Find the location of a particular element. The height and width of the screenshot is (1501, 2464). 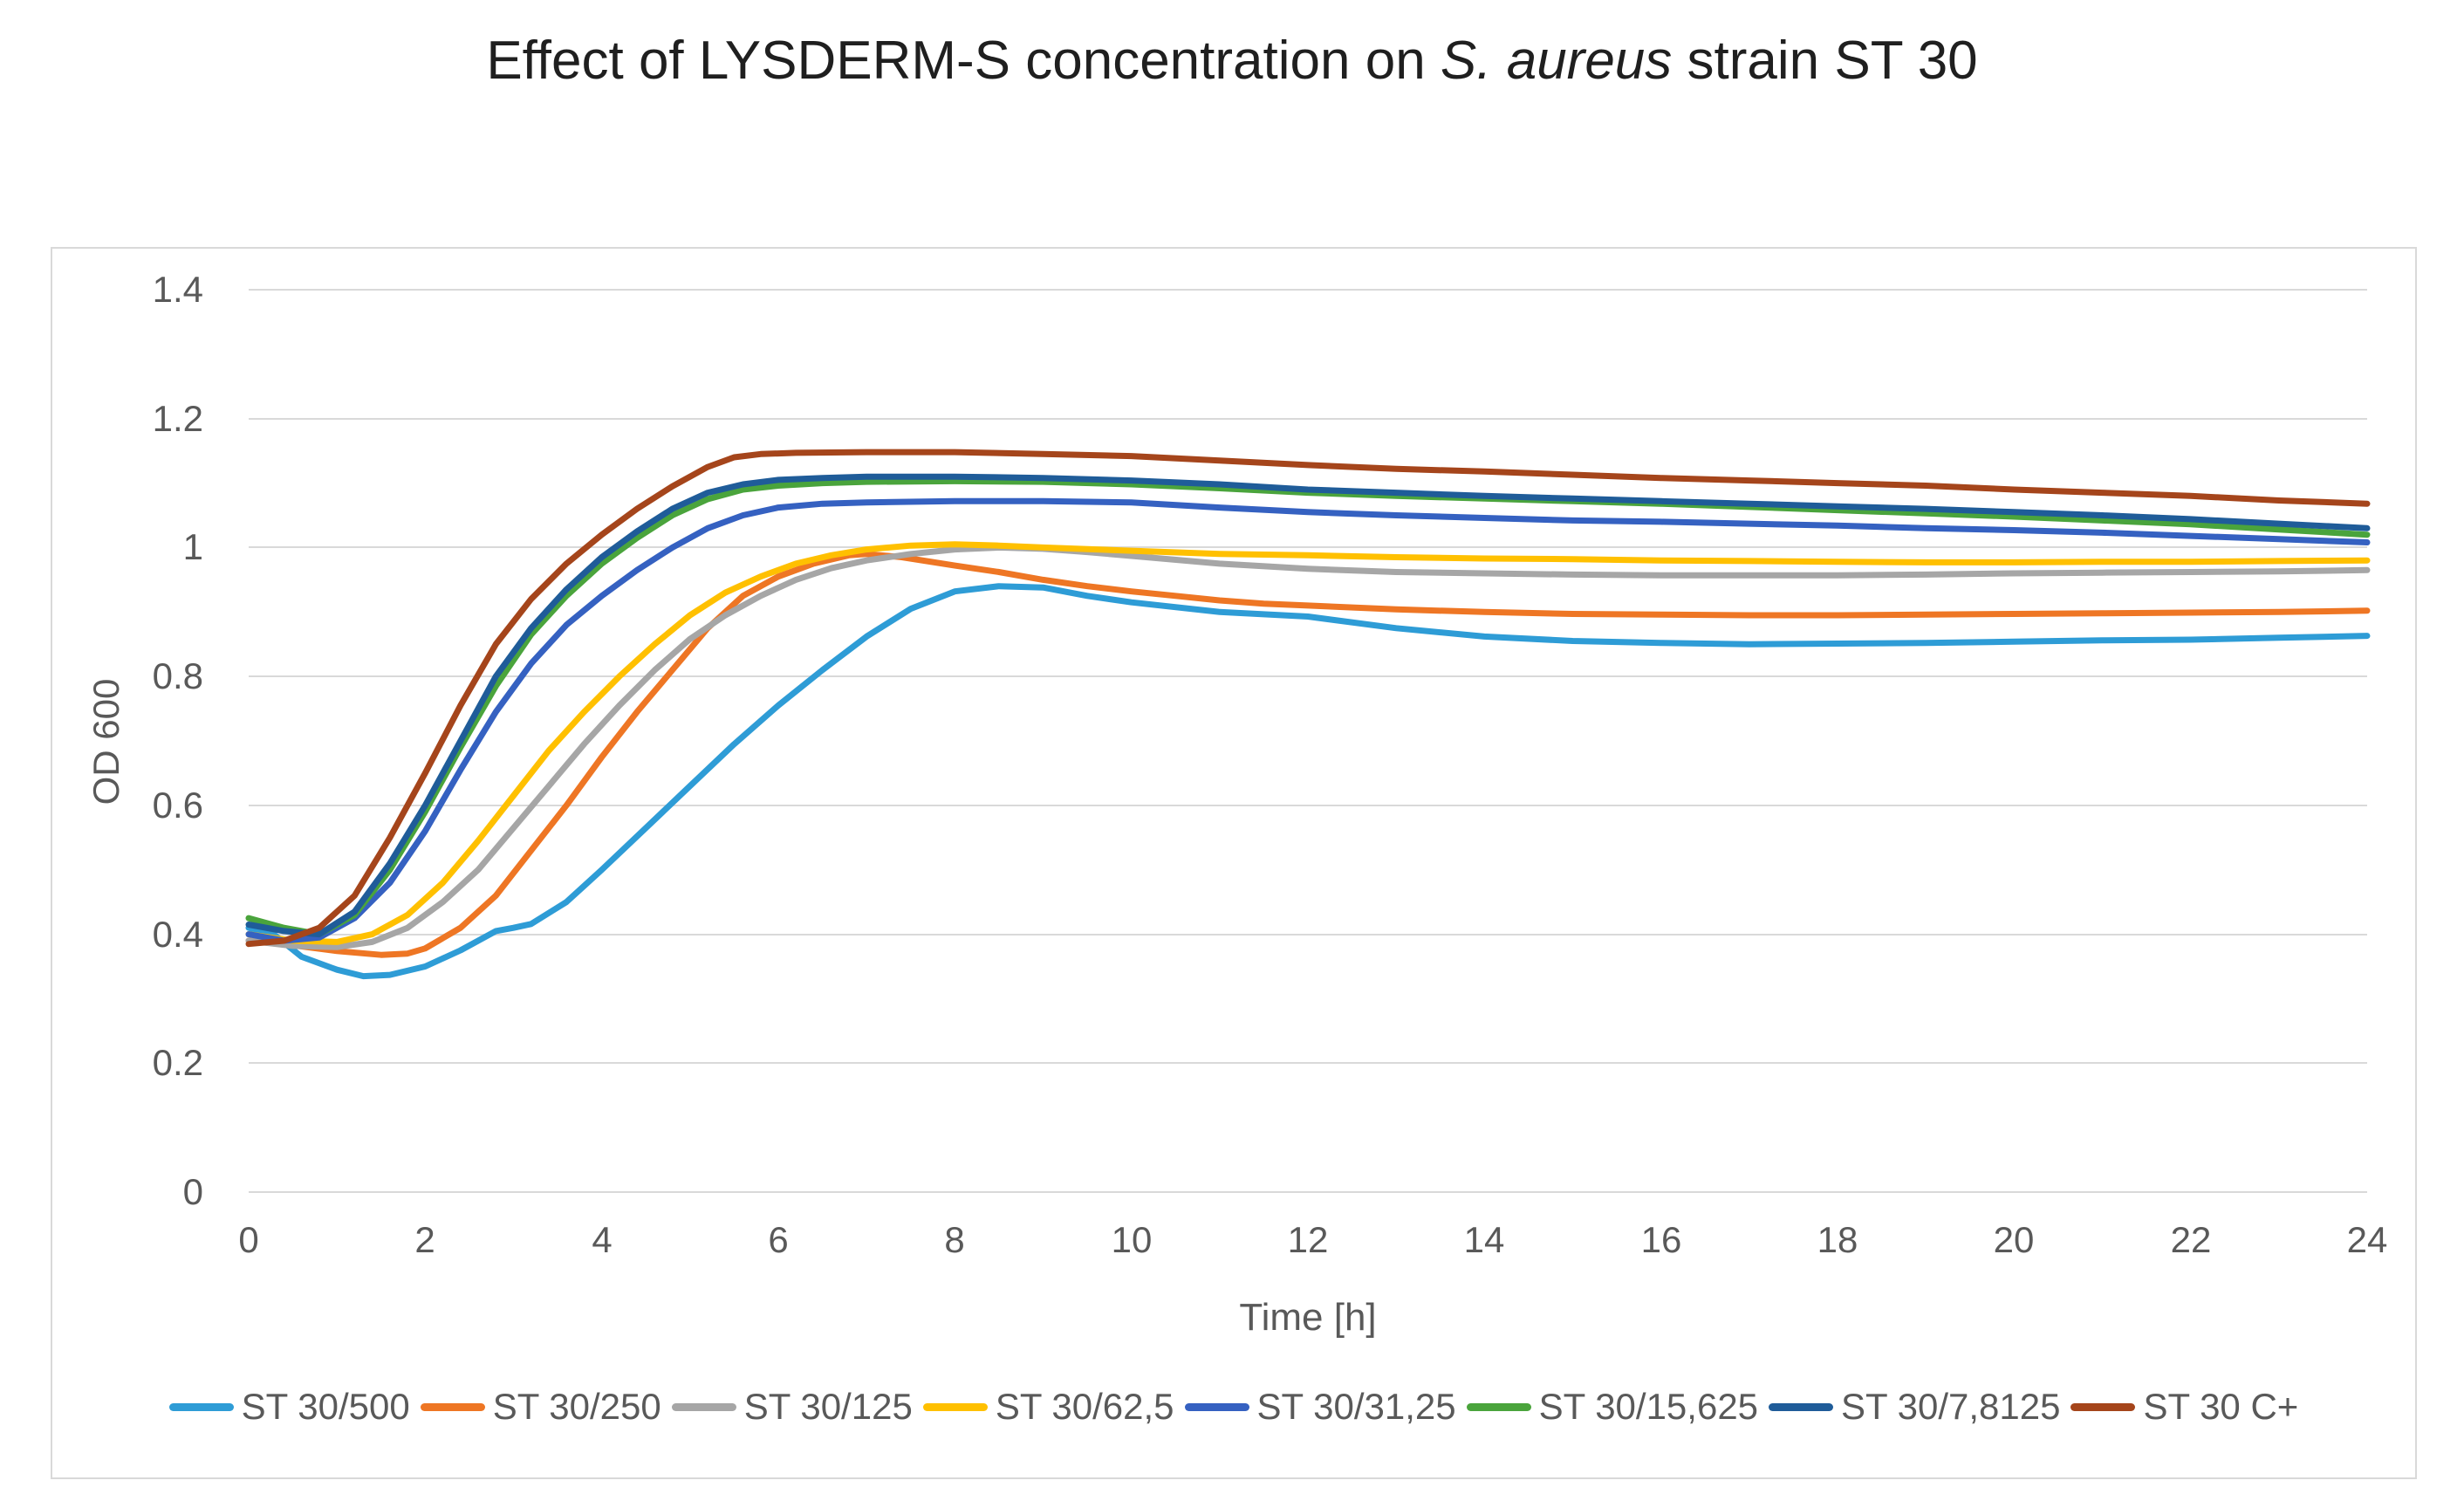

x-tick-label: 2 is located at coordinates (424, 1239).